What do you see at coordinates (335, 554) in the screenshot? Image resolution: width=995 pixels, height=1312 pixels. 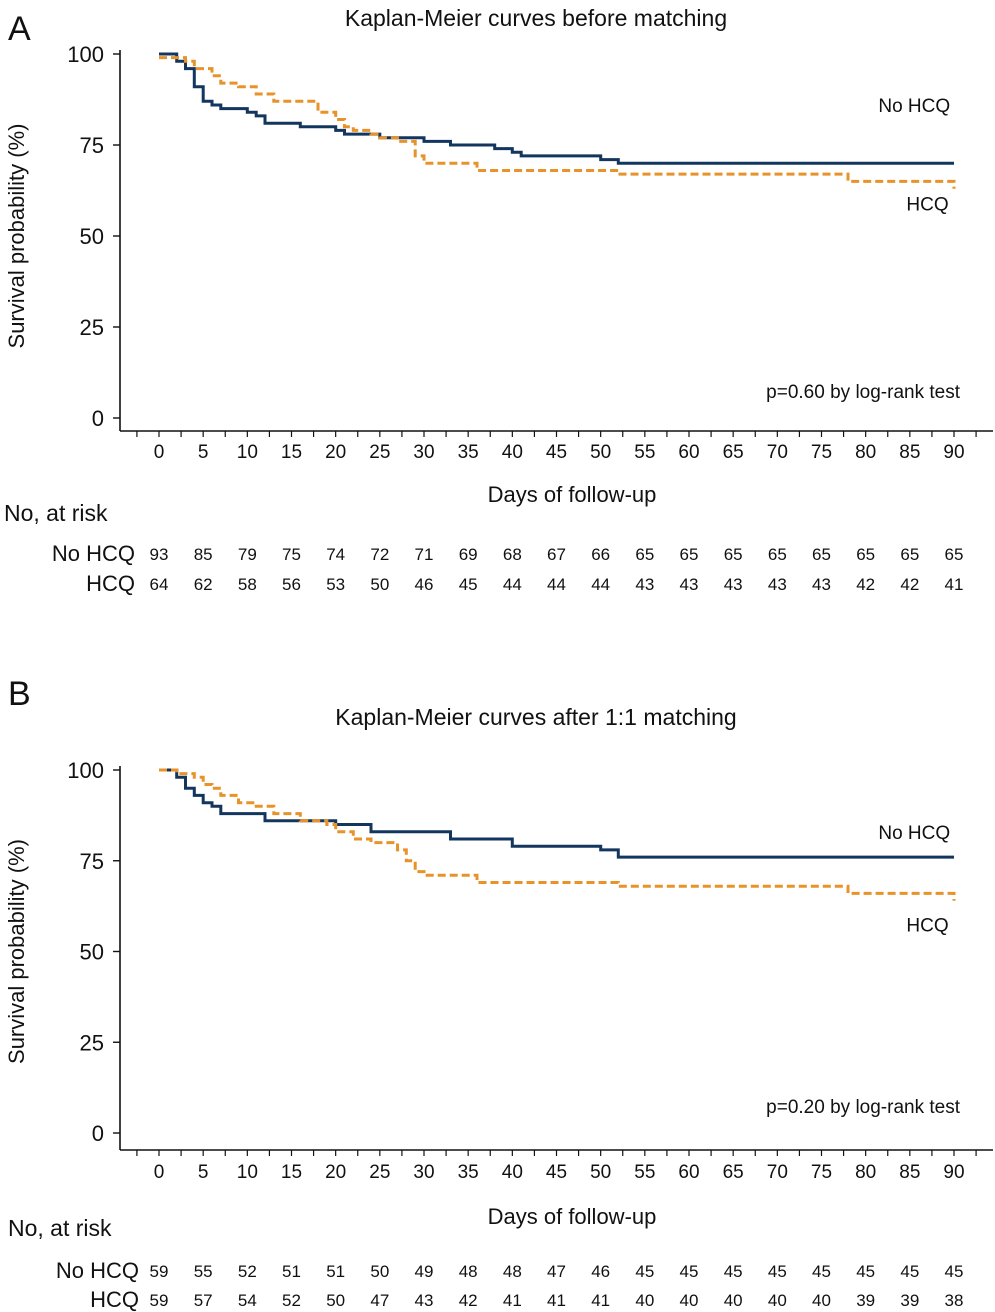 I see `at-risk-value: 74` at bounding box center [335, 554].